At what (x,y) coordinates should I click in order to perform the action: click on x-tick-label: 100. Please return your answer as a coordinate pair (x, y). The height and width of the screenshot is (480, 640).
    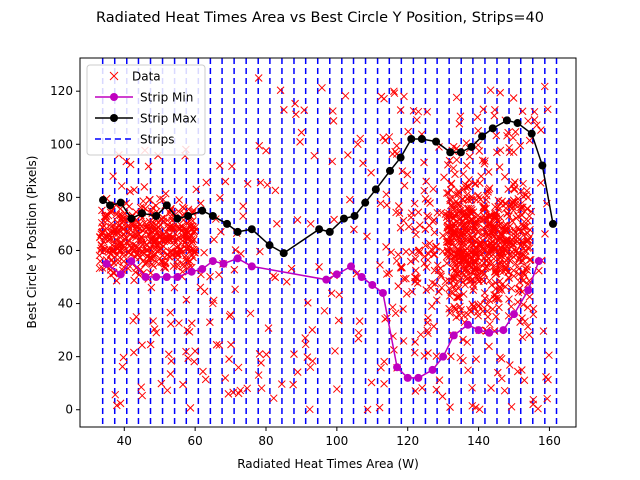
    Looking at the image, I should click on (336, 441).